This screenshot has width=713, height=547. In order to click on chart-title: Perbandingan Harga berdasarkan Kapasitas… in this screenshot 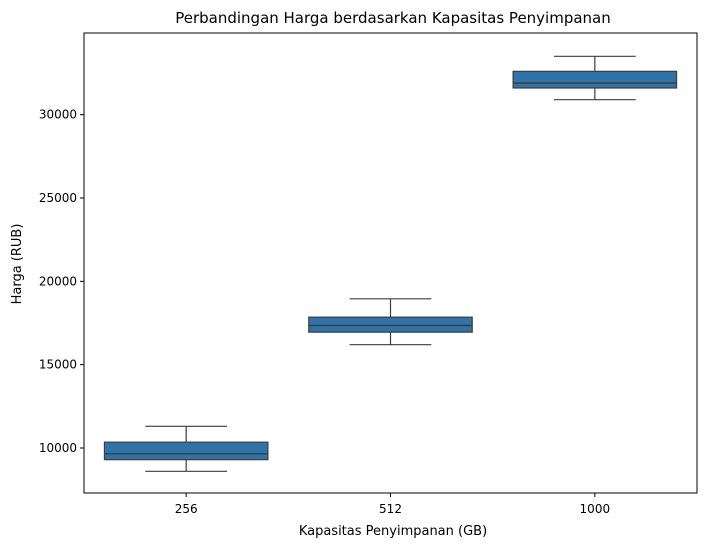, I will do `click(393, 18)`.